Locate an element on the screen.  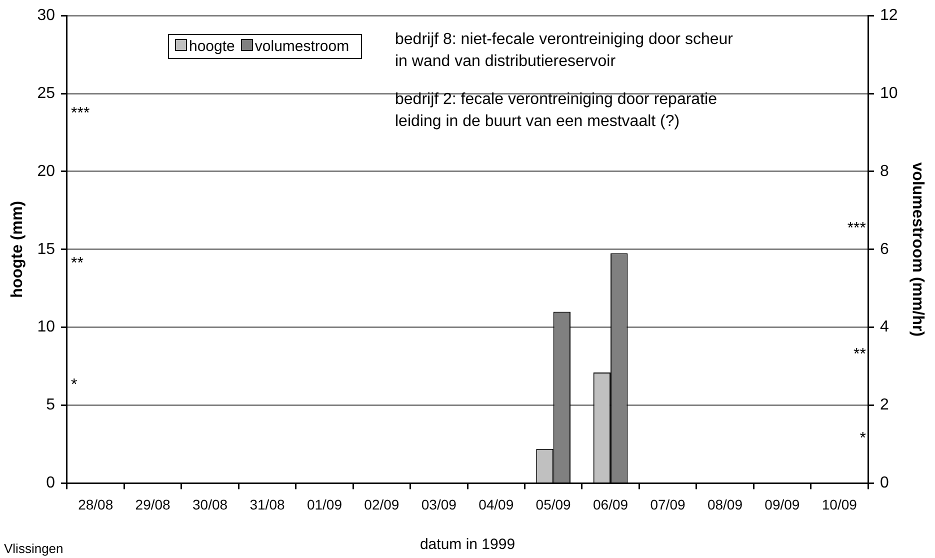
annotation: bedrijf 2: fecale verontreiniging door reparatie leiding in de buurt van een mestvaalt (?) is located at coordinates (556, 110).